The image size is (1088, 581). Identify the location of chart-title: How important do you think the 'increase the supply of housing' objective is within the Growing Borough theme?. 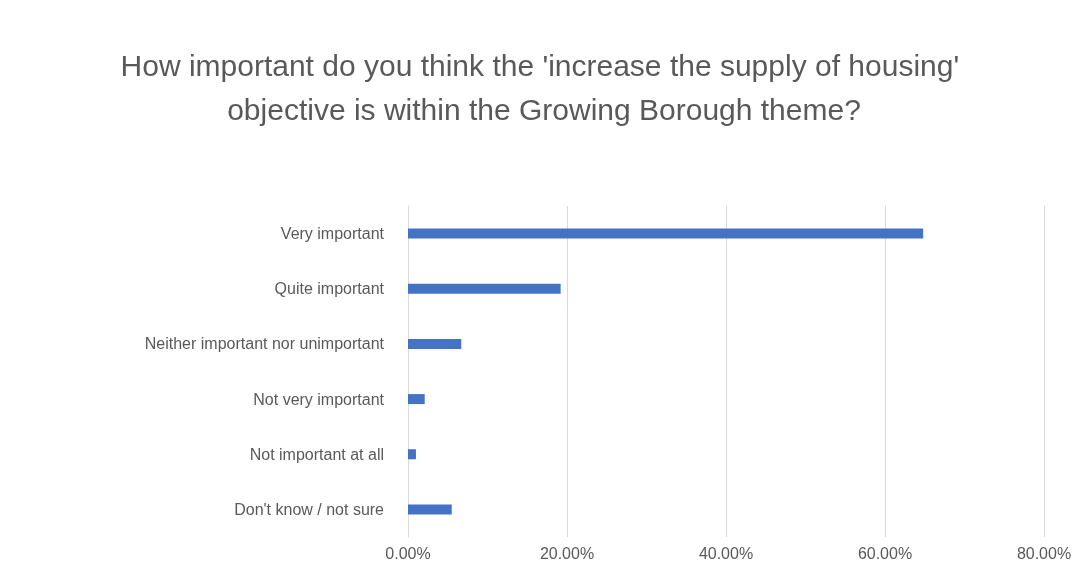
(544, 87).